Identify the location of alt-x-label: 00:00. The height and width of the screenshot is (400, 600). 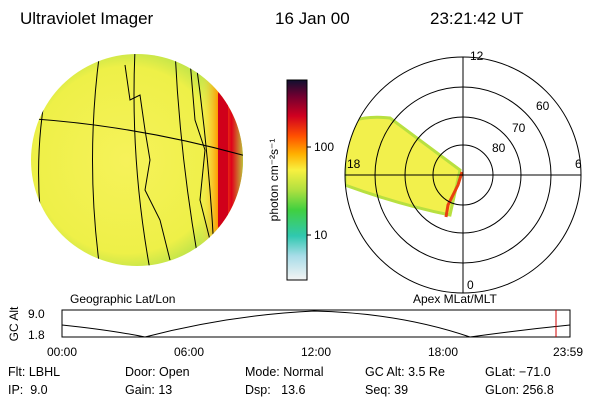
(62, 352).